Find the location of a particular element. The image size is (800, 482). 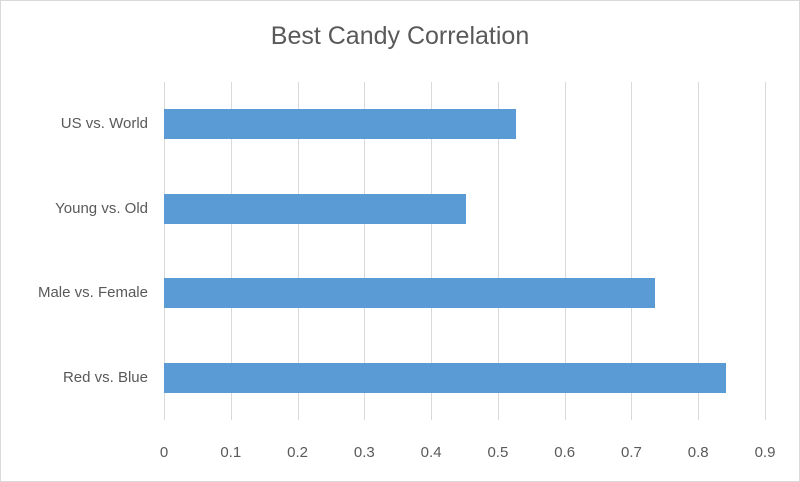

category-label: US vs. World is located at coordinates (104, 124).